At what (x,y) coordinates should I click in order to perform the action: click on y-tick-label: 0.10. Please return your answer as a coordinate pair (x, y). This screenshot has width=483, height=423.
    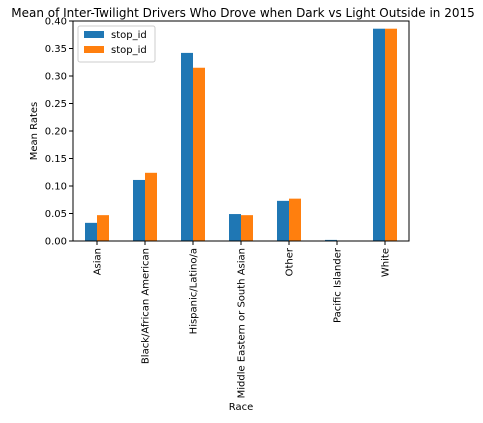
    Looking at the image, I should click on (56, 187).